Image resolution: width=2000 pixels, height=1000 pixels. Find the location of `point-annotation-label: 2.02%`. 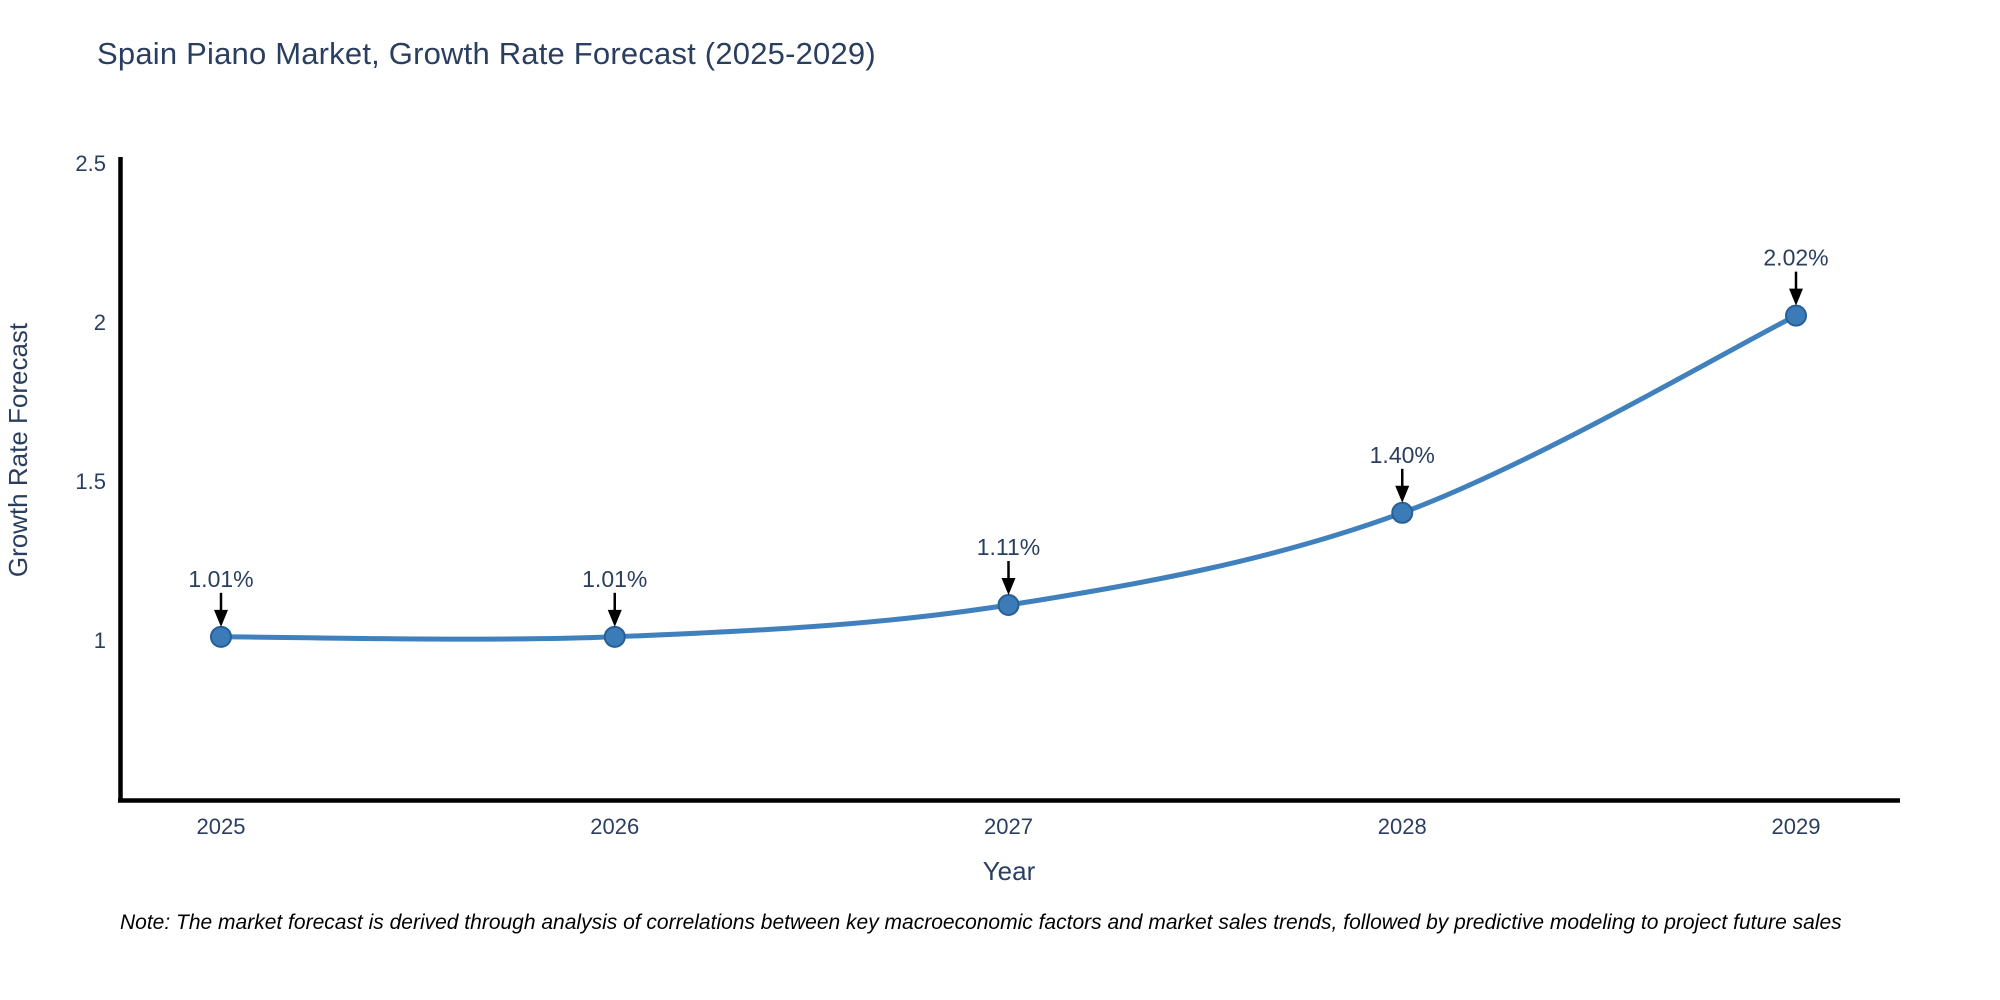

point-annotation-label: 2.02% is located at coordinates (1795, 258).